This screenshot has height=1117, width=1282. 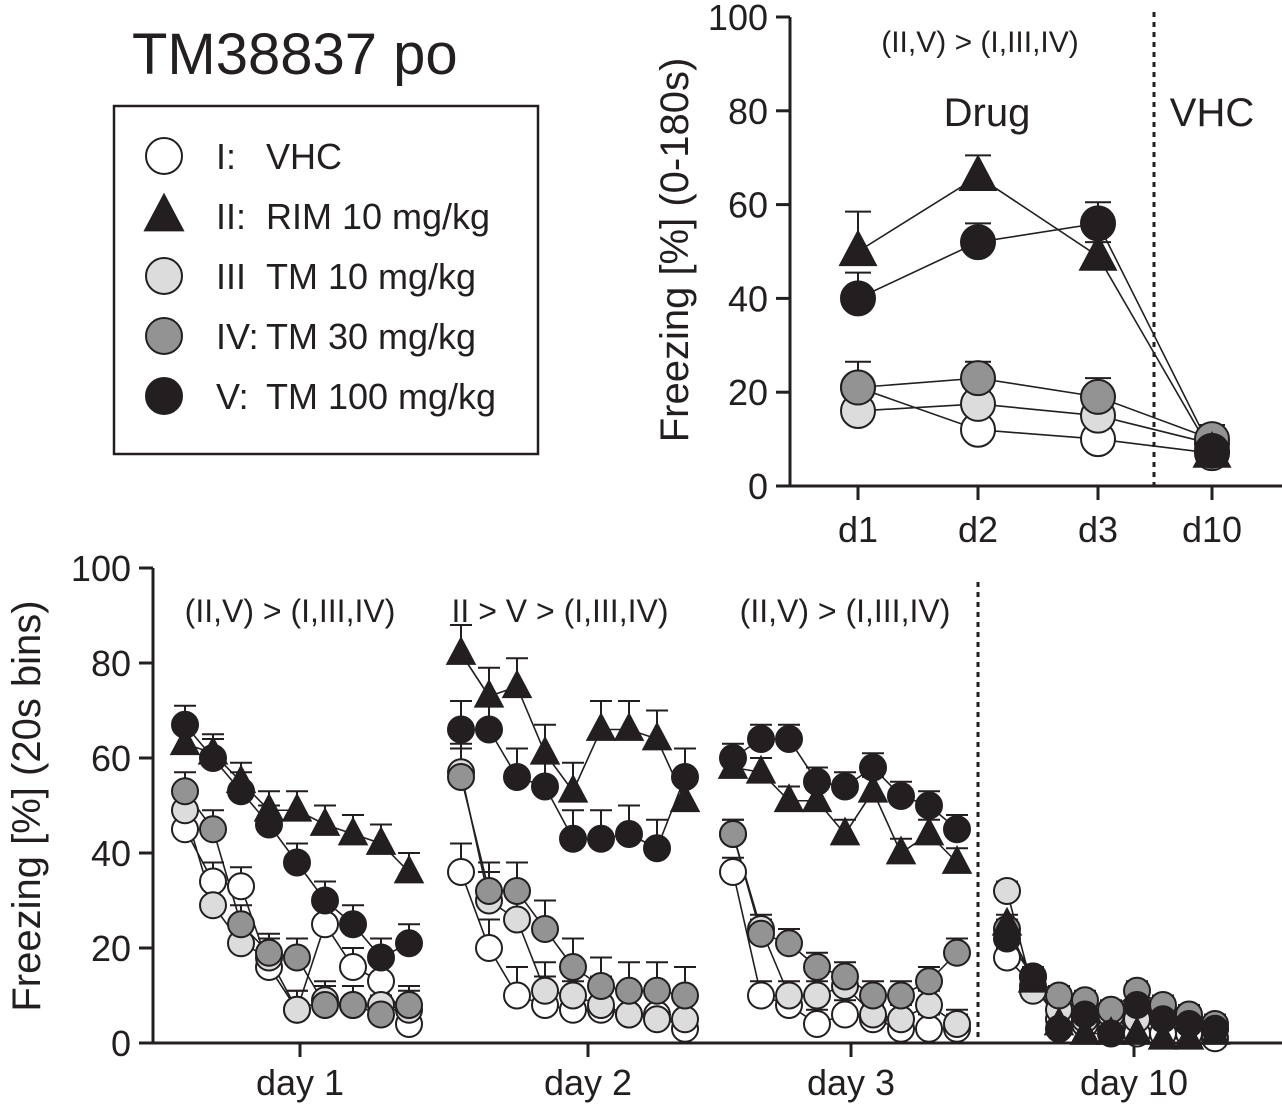 I want to click on top-y-tick-label: 100, so click(x=738, y=19).